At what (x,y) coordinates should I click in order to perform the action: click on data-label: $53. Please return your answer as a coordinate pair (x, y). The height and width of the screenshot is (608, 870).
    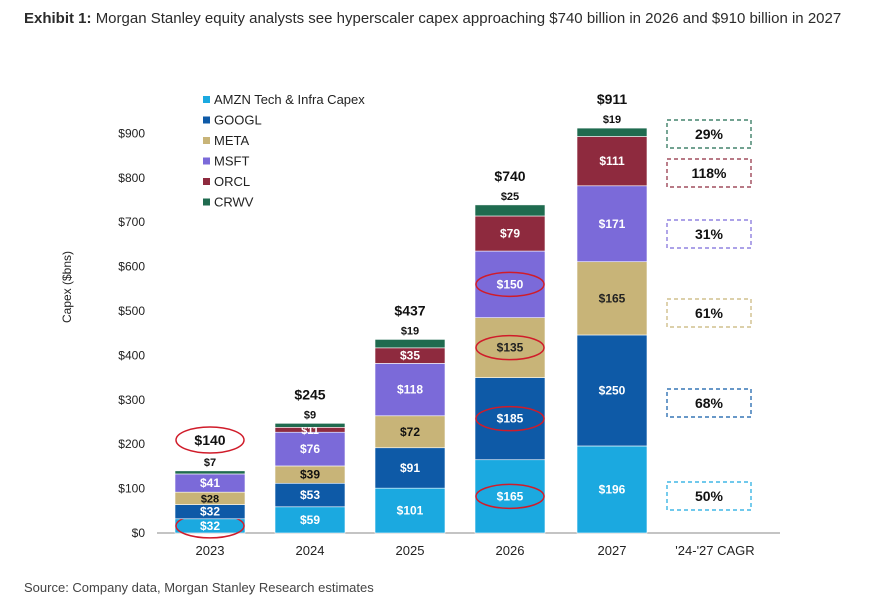
    Looking at the image, I should click on (310, 495).